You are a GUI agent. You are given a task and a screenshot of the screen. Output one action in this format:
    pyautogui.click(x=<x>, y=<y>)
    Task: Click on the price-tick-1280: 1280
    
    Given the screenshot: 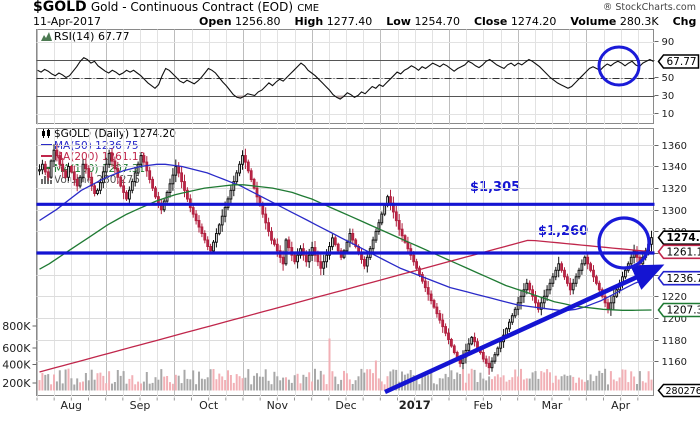 What is the action you would take?
    pyautogui.click(x=674, y=232)
    